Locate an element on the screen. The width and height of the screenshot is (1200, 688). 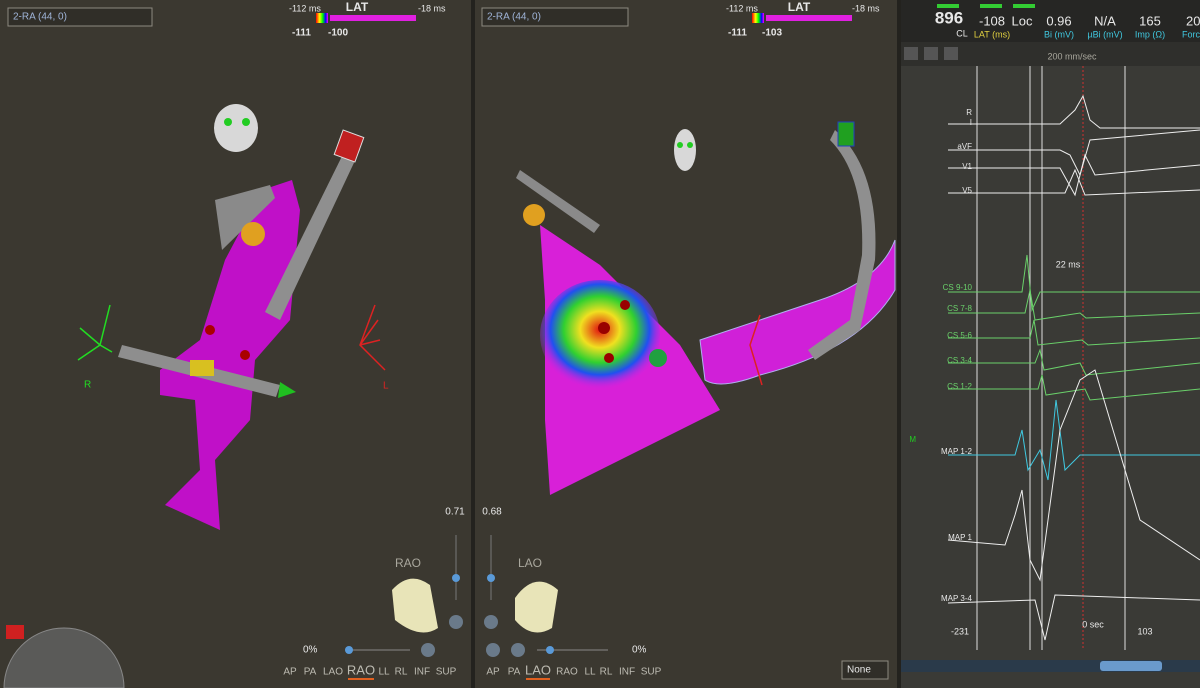
lat-low: -111 is located at coordinates (301, 33).